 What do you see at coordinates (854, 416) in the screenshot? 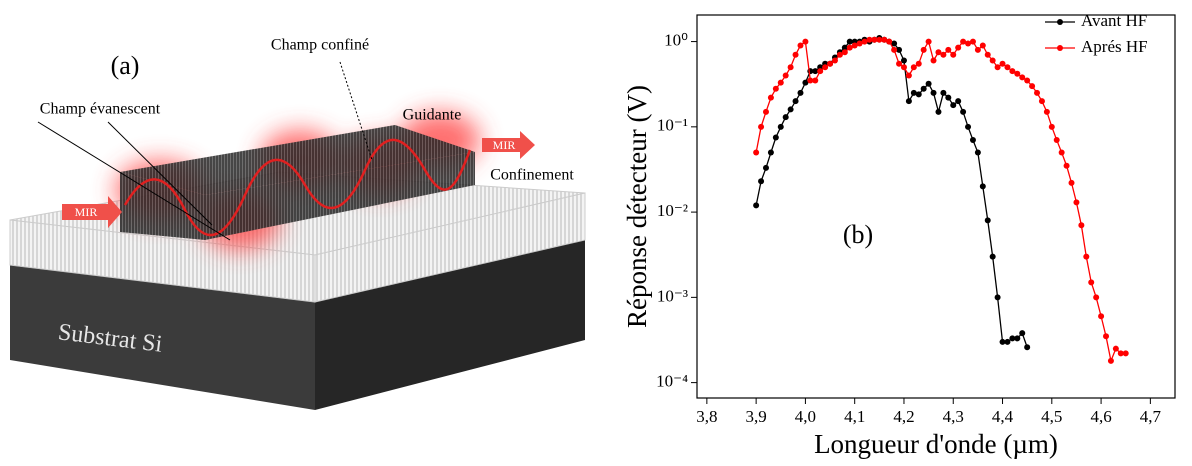
I see `x-tick-label: 4,1` at bounding box center [854, 416].